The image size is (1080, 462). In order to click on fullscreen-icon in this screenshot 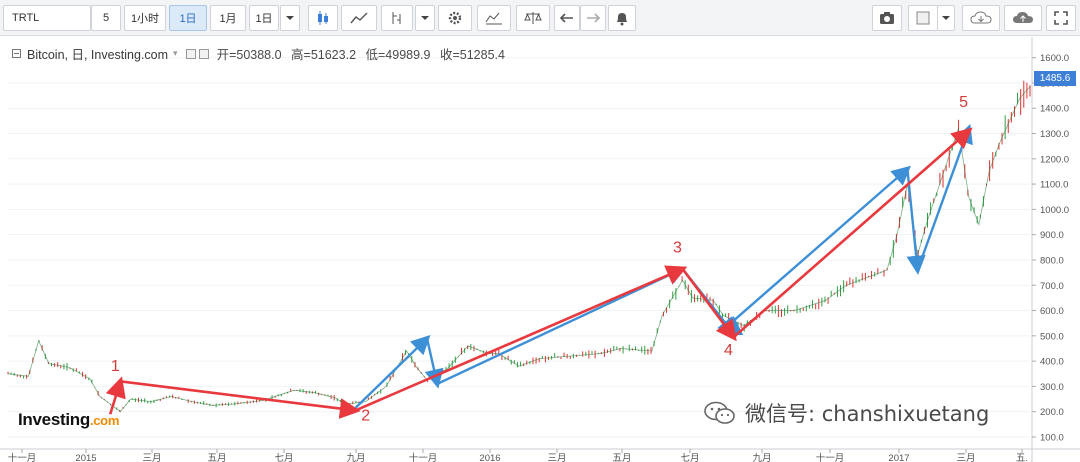, I will do `click(1061, 18)`.